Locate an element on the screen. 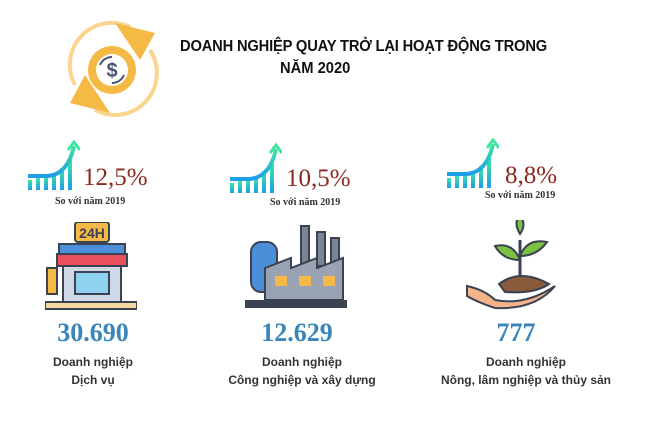 The width and height of the screenshot is (646, 424). store-24h-icon: 24H is located at coordinates (91, 266).